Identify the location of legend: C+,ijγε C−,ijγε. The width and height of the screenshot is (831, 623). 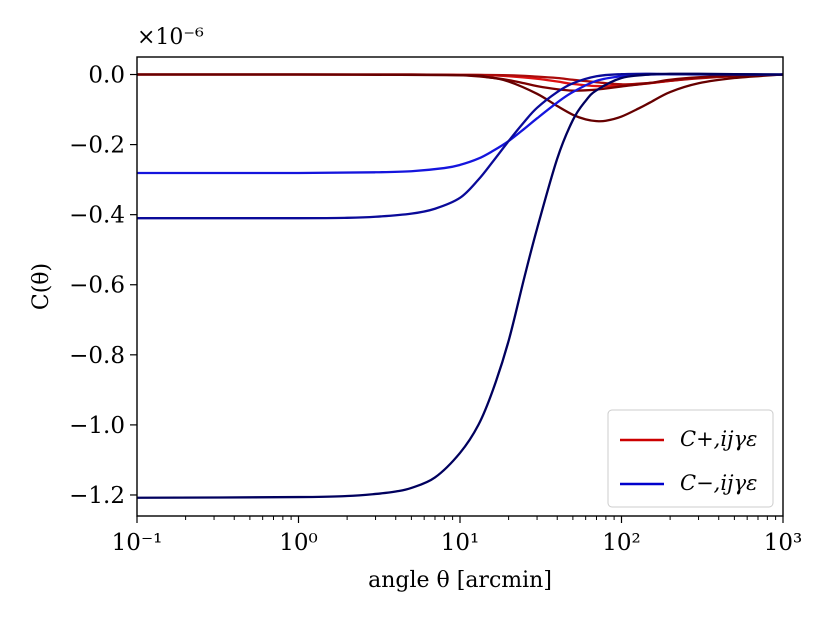
(690, 458).